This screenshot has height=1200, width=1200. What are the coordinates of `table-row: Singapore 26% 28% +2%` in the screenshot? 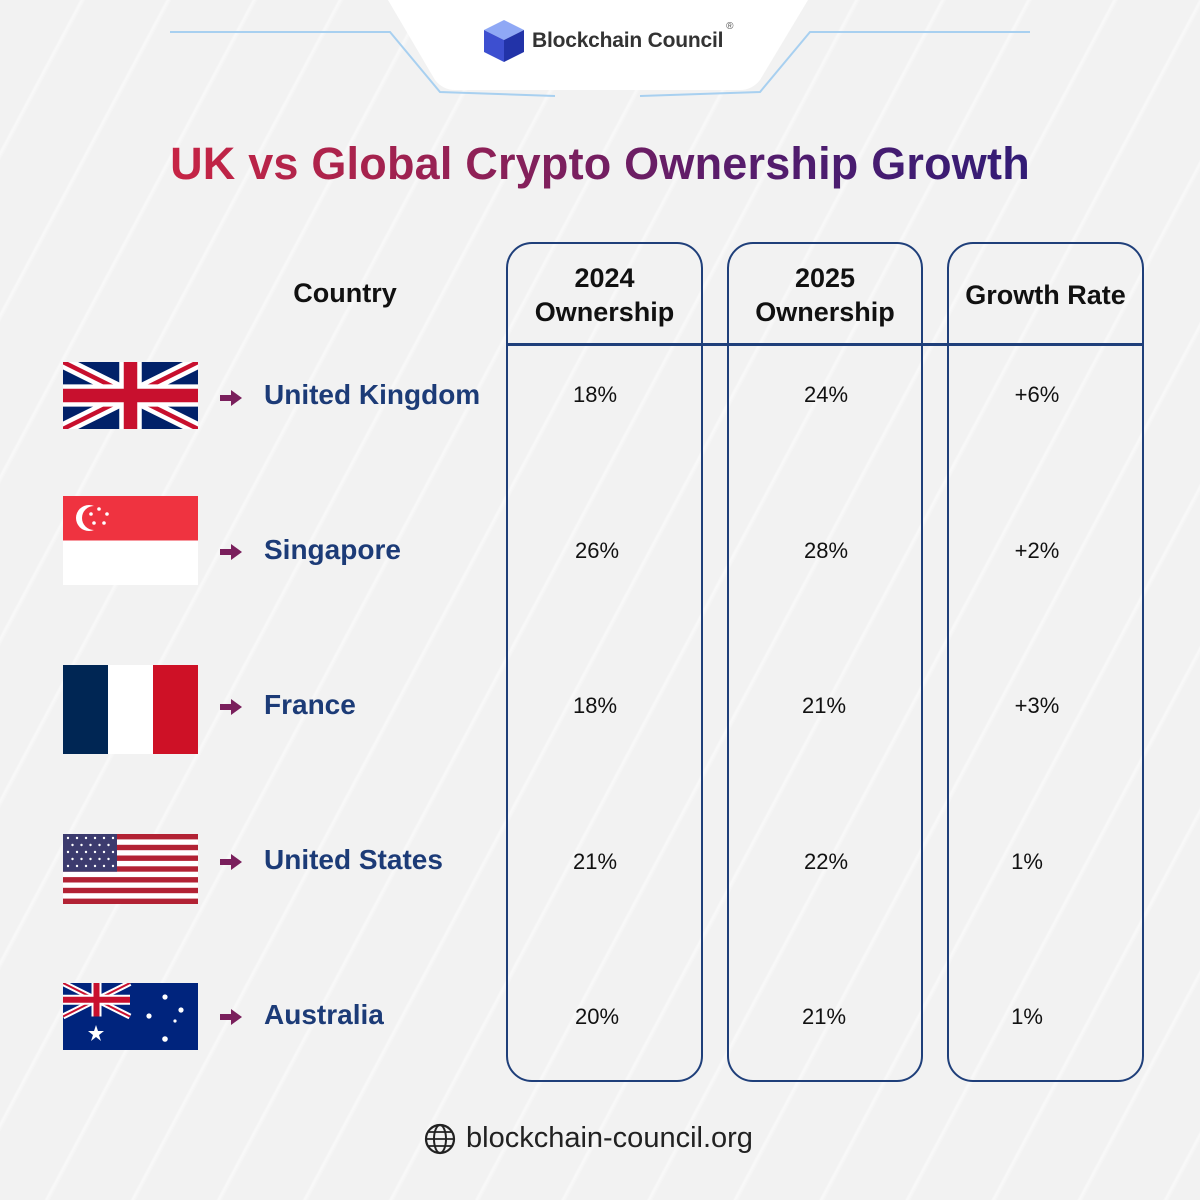 It's located at (600, 541).